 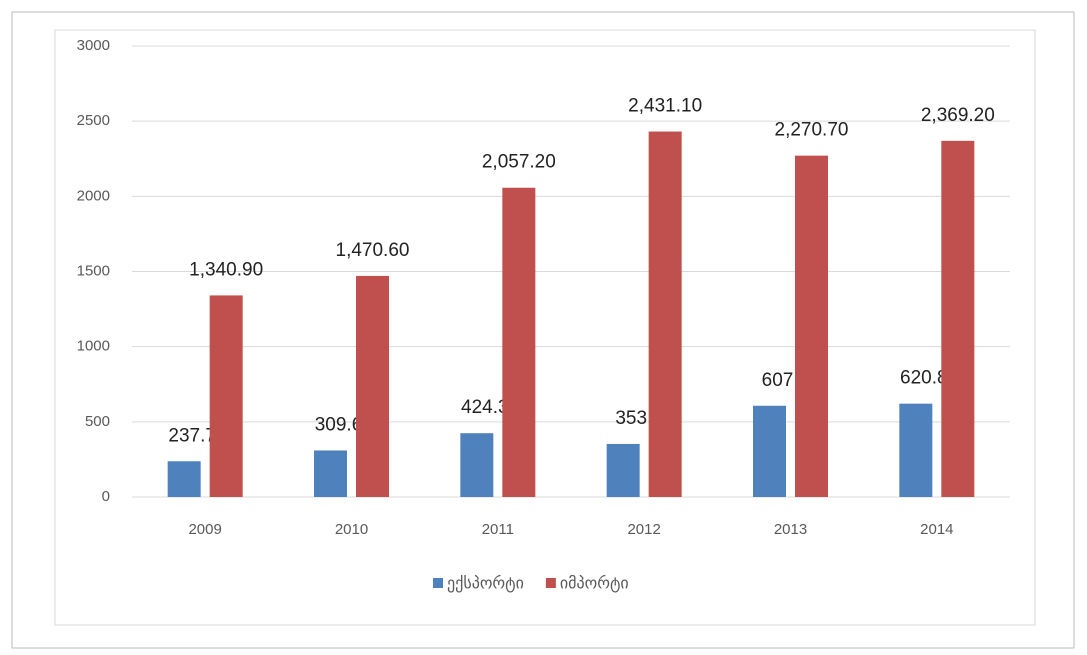 What do you see at coordinates (93, 270) in the screenshot?
I see `y-tick-label: 1500` at bounding box center [93, 270].